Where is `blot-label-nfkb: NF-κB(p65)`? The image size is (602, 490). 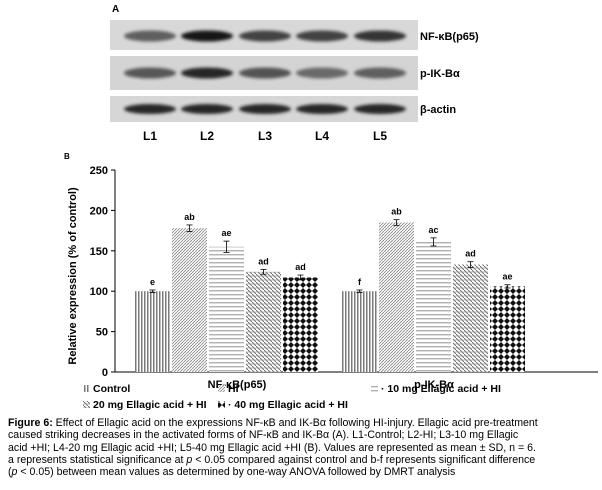 blot-label-nfkb: NF-κB(p65) is located at coordinates (449, 37).